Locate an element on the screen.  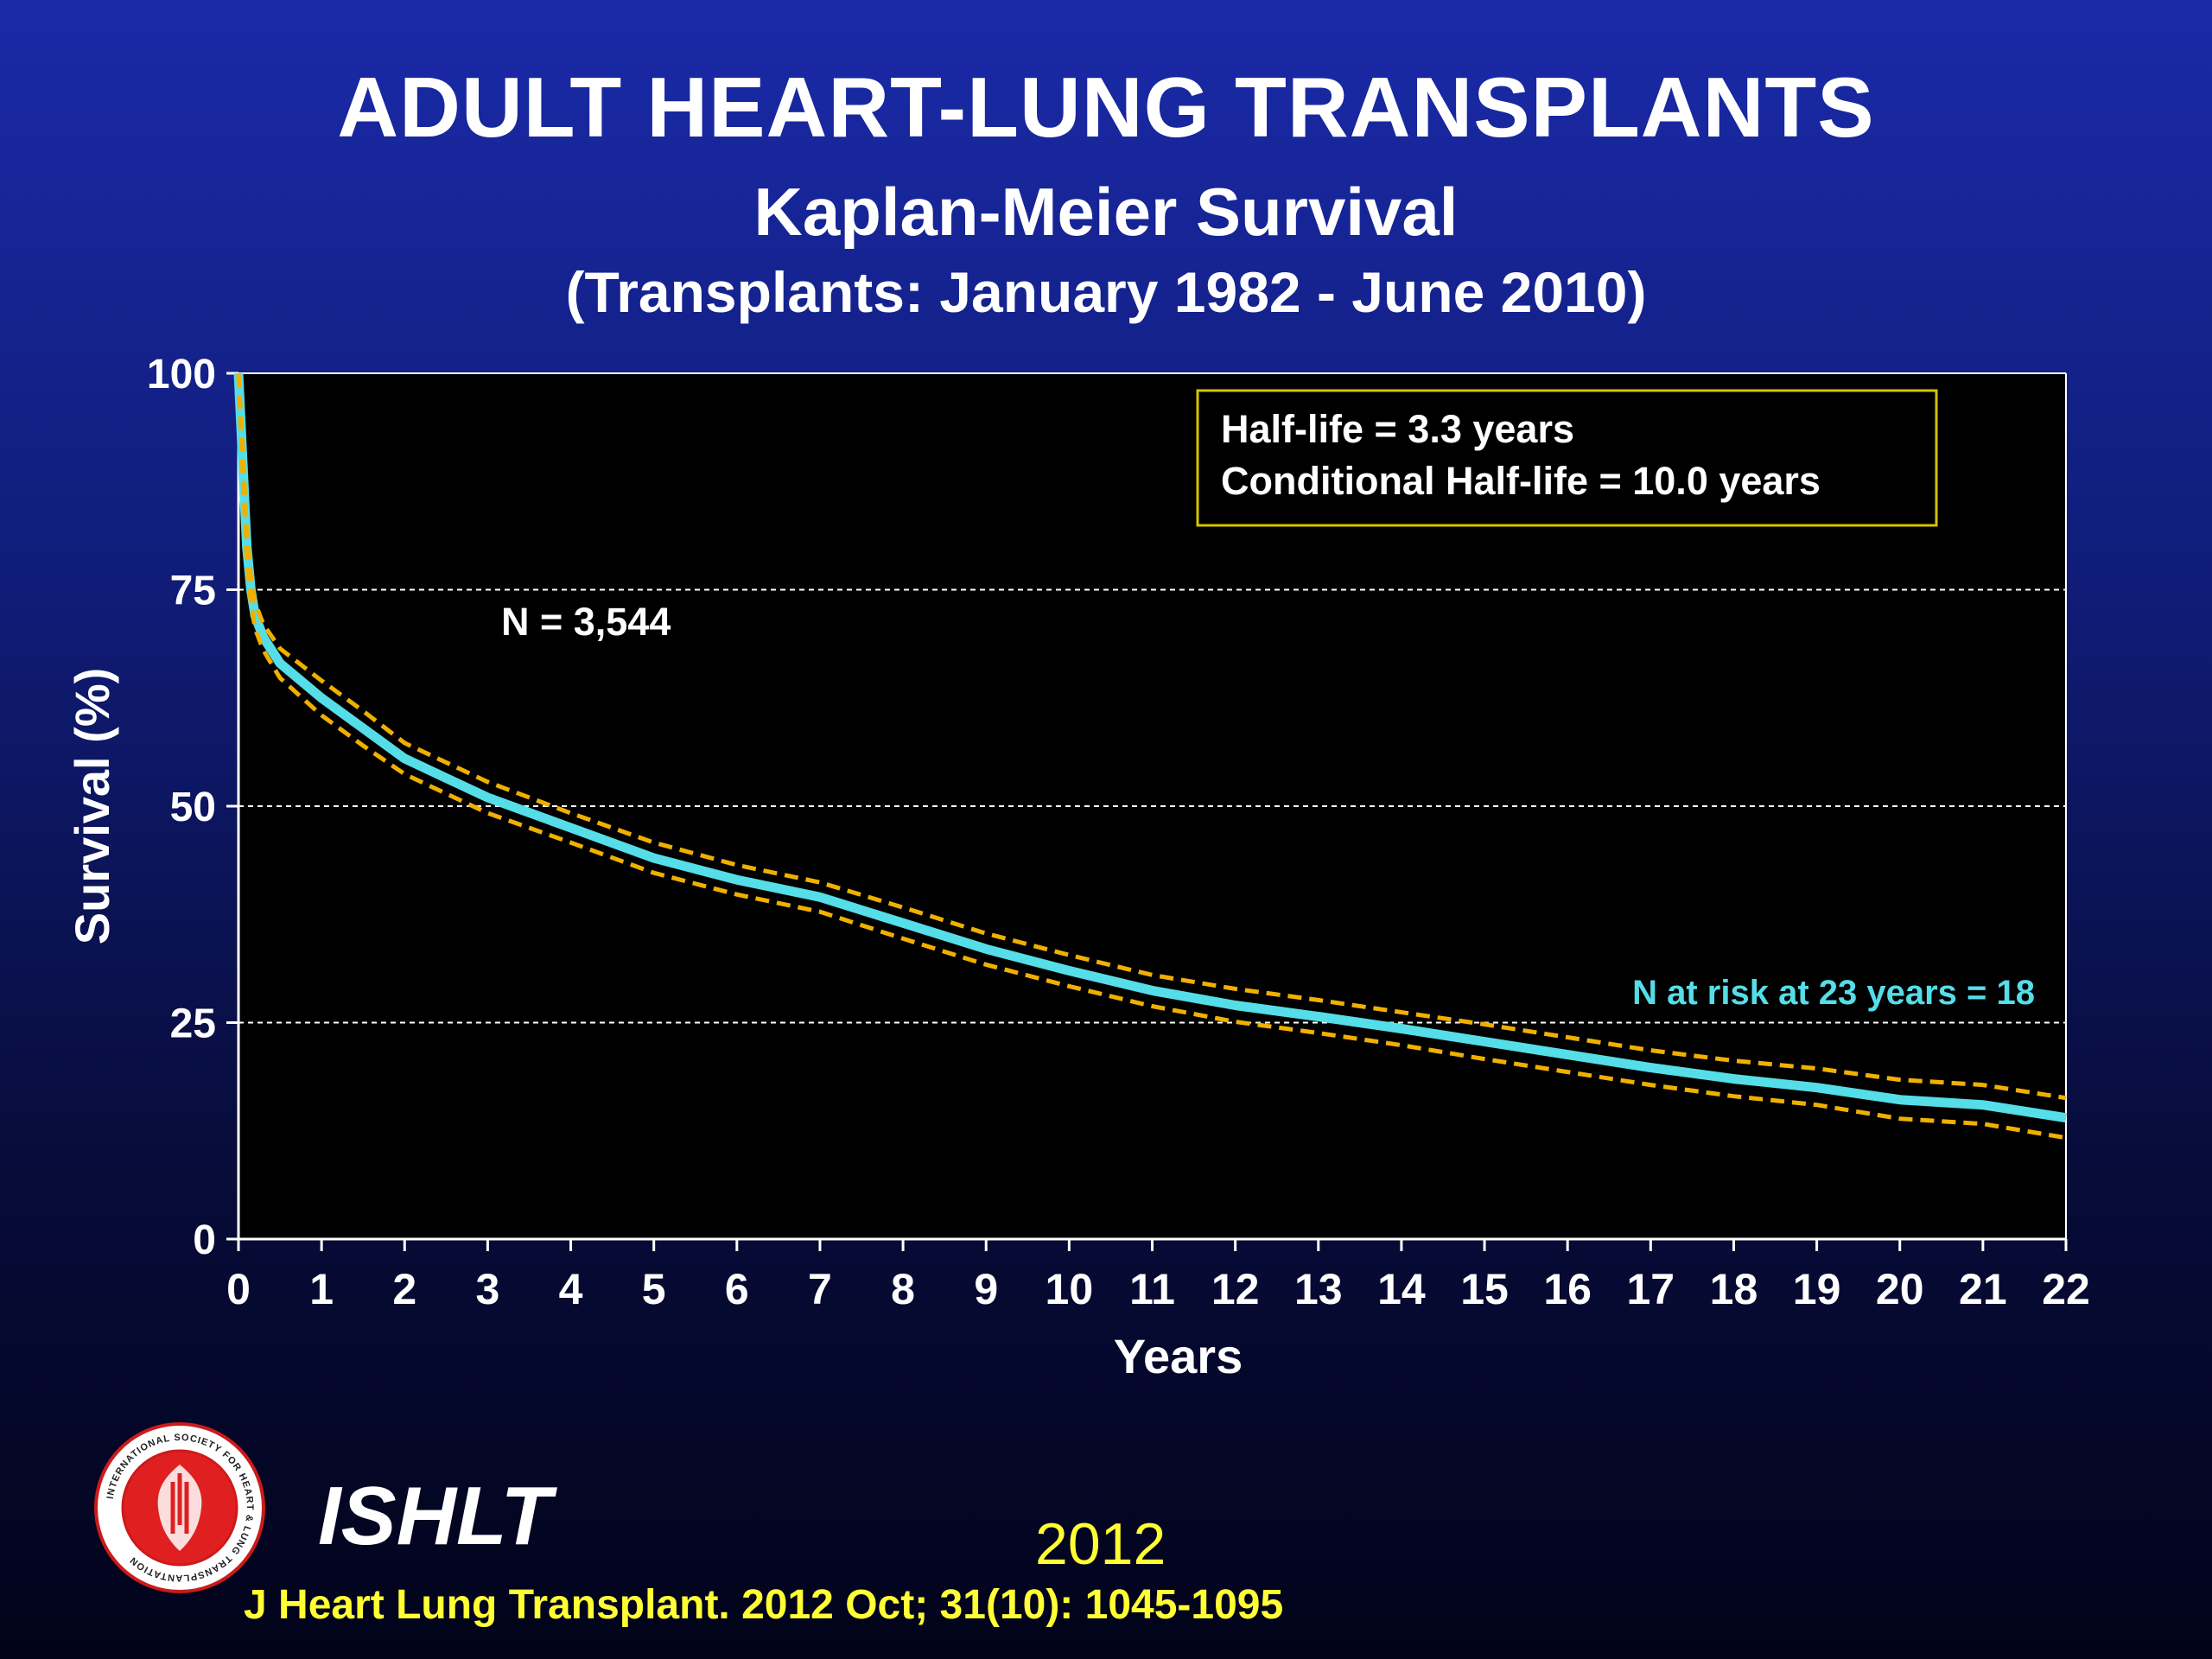
x-tick-label: 15 is located at coordinates (1484, 1289).